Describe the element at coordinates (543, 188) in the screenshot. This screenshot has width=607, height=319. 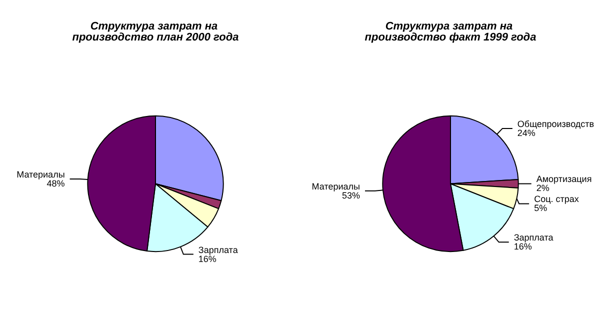
I see `data-label: 2%` at that location.